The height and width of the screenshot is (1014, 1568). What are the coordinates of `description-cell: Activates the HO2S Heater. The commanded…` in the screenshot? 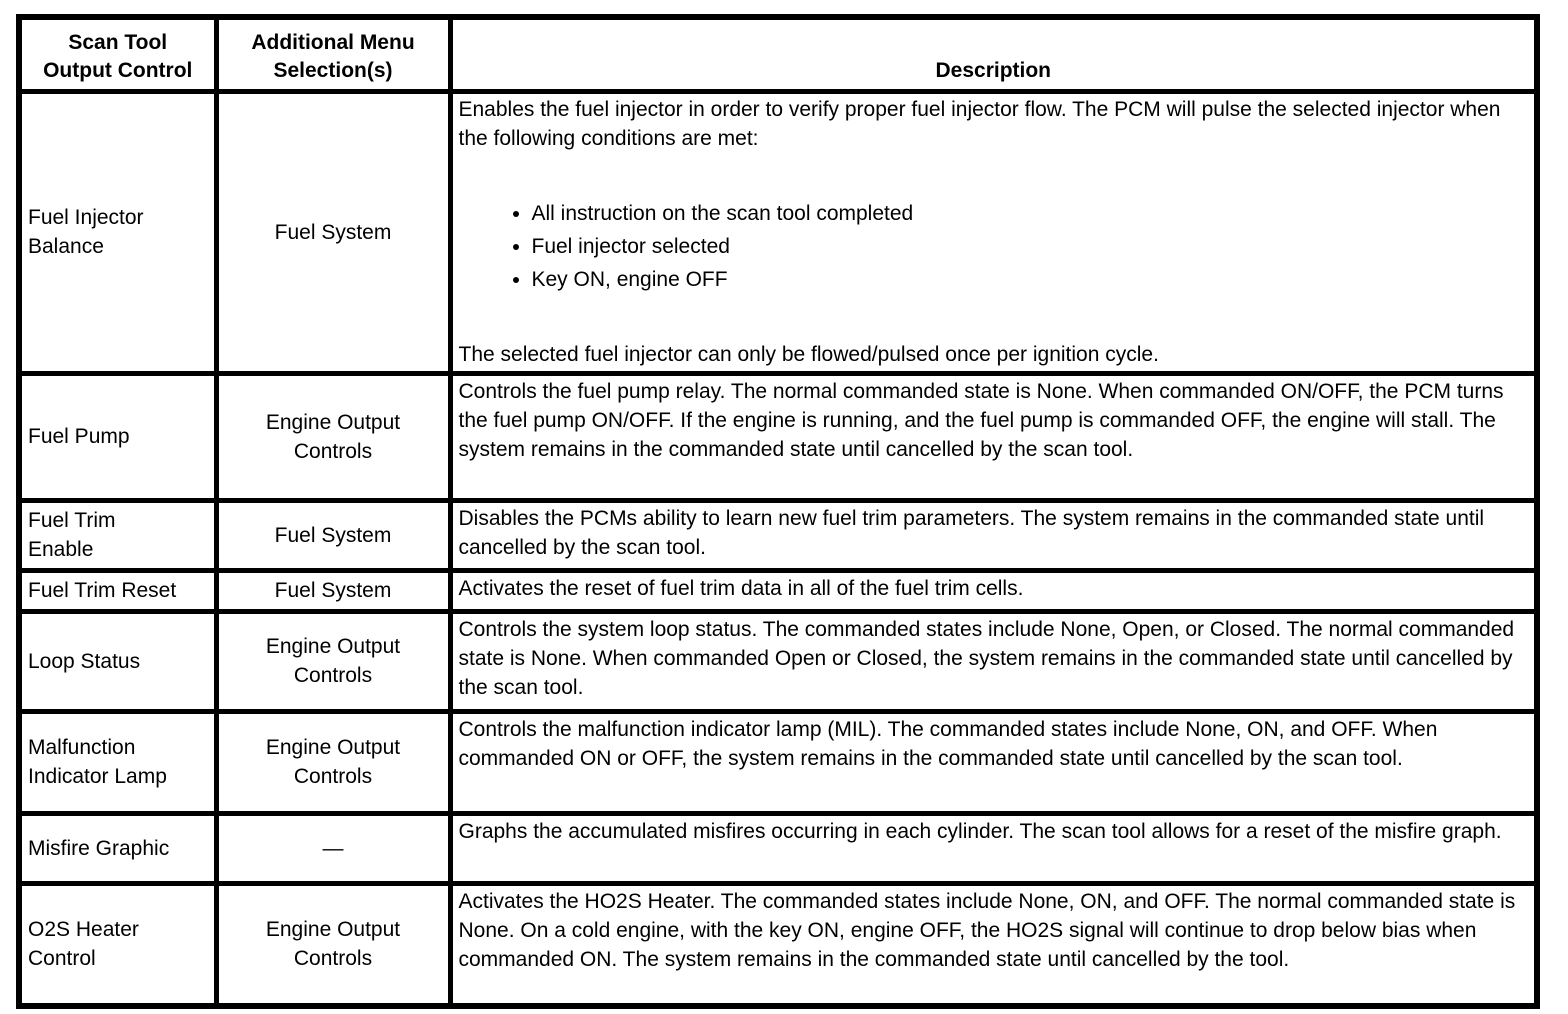 It's located at (993, 944).